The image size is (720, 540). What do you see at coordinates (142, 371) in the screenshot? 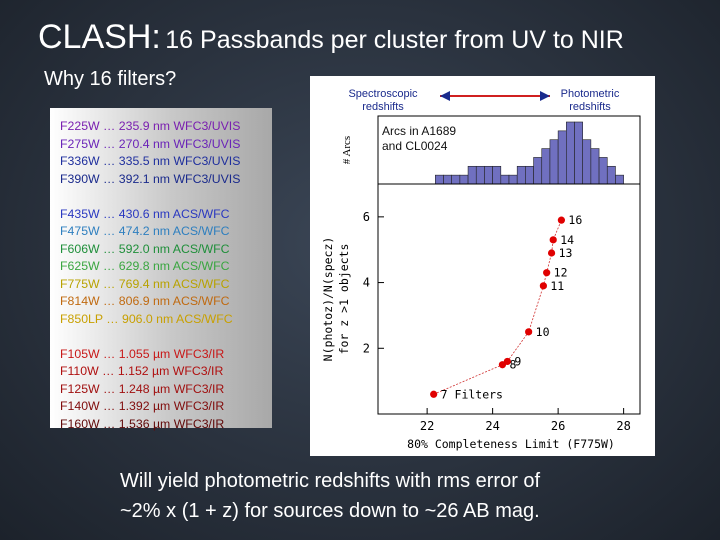
I see `filter-row-ir-1: F110W … 1.152 µm WFC3/IR` at bounding box center [142, 371].